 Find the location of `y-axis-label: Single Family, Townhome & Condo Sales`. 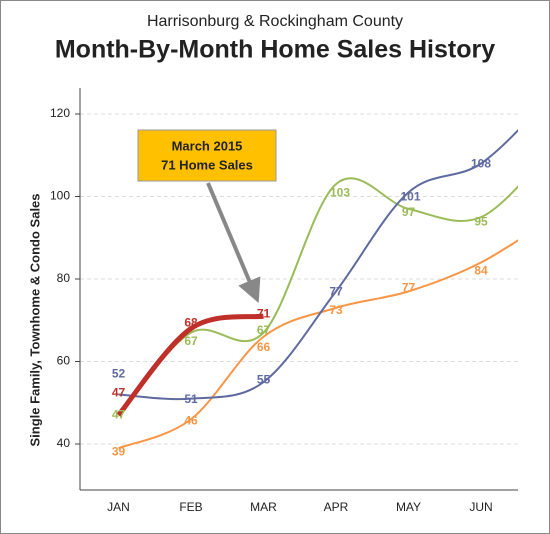

y-axis-label: Single Family, Townhome & Condo Sales is located at coordinates (34, 319).